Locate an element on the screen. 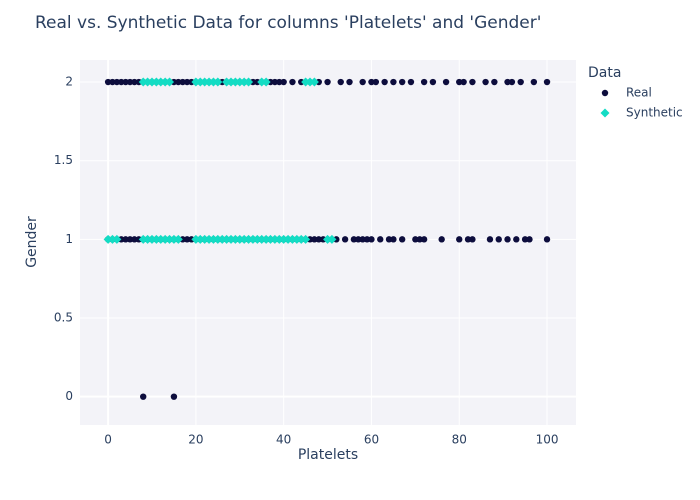 This screenshot has width=700, height=500. y-axis-title: Gender is located at coordinates (32, 242).